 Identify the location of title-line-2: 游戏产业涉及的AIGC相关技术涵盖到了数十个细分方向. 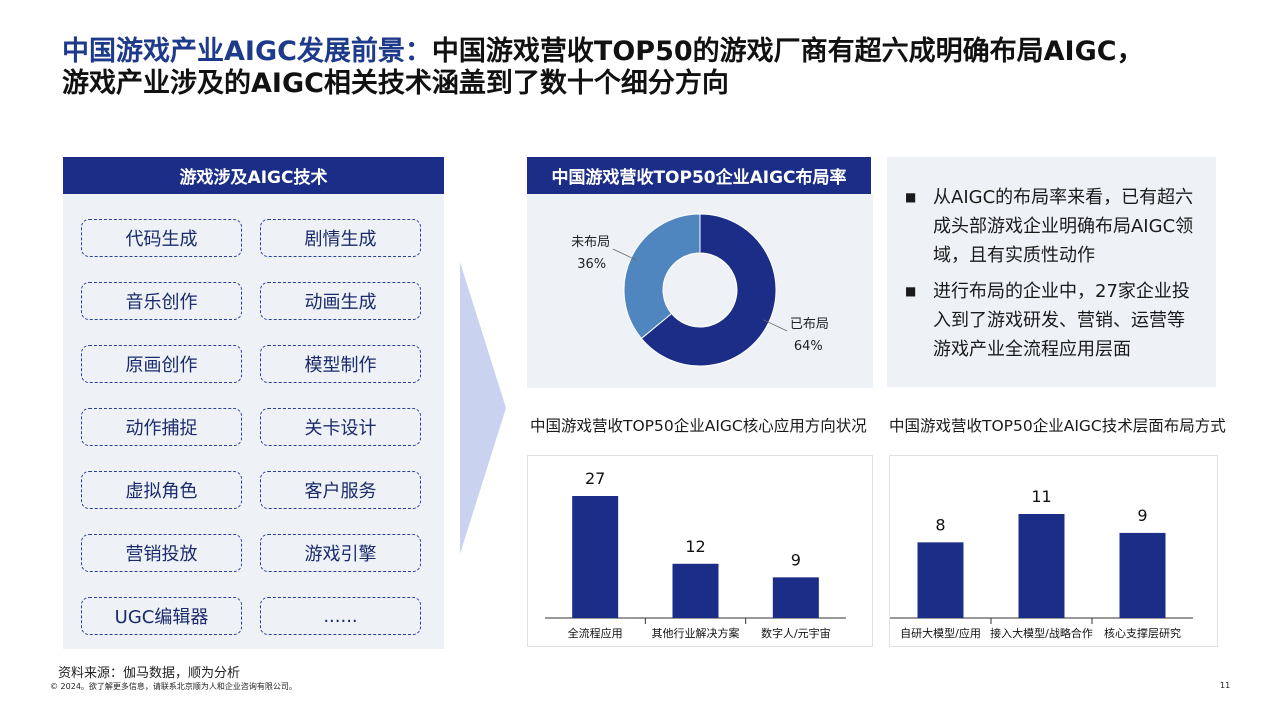
(395, 83).